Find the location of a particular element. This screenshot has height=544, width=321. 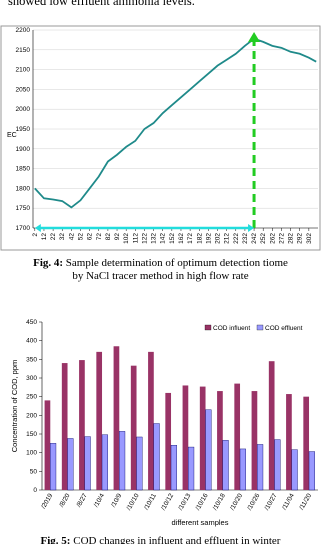

x-tick-label: 32 is located at coordinates (62, 237).